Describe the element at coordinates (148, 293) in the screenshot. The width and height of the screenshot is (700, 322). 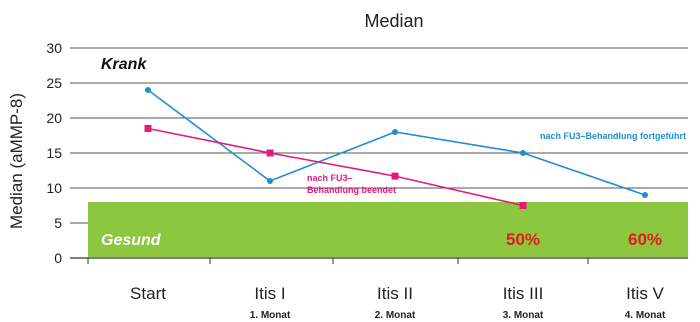
I see `x-category-label: Start` at that location.